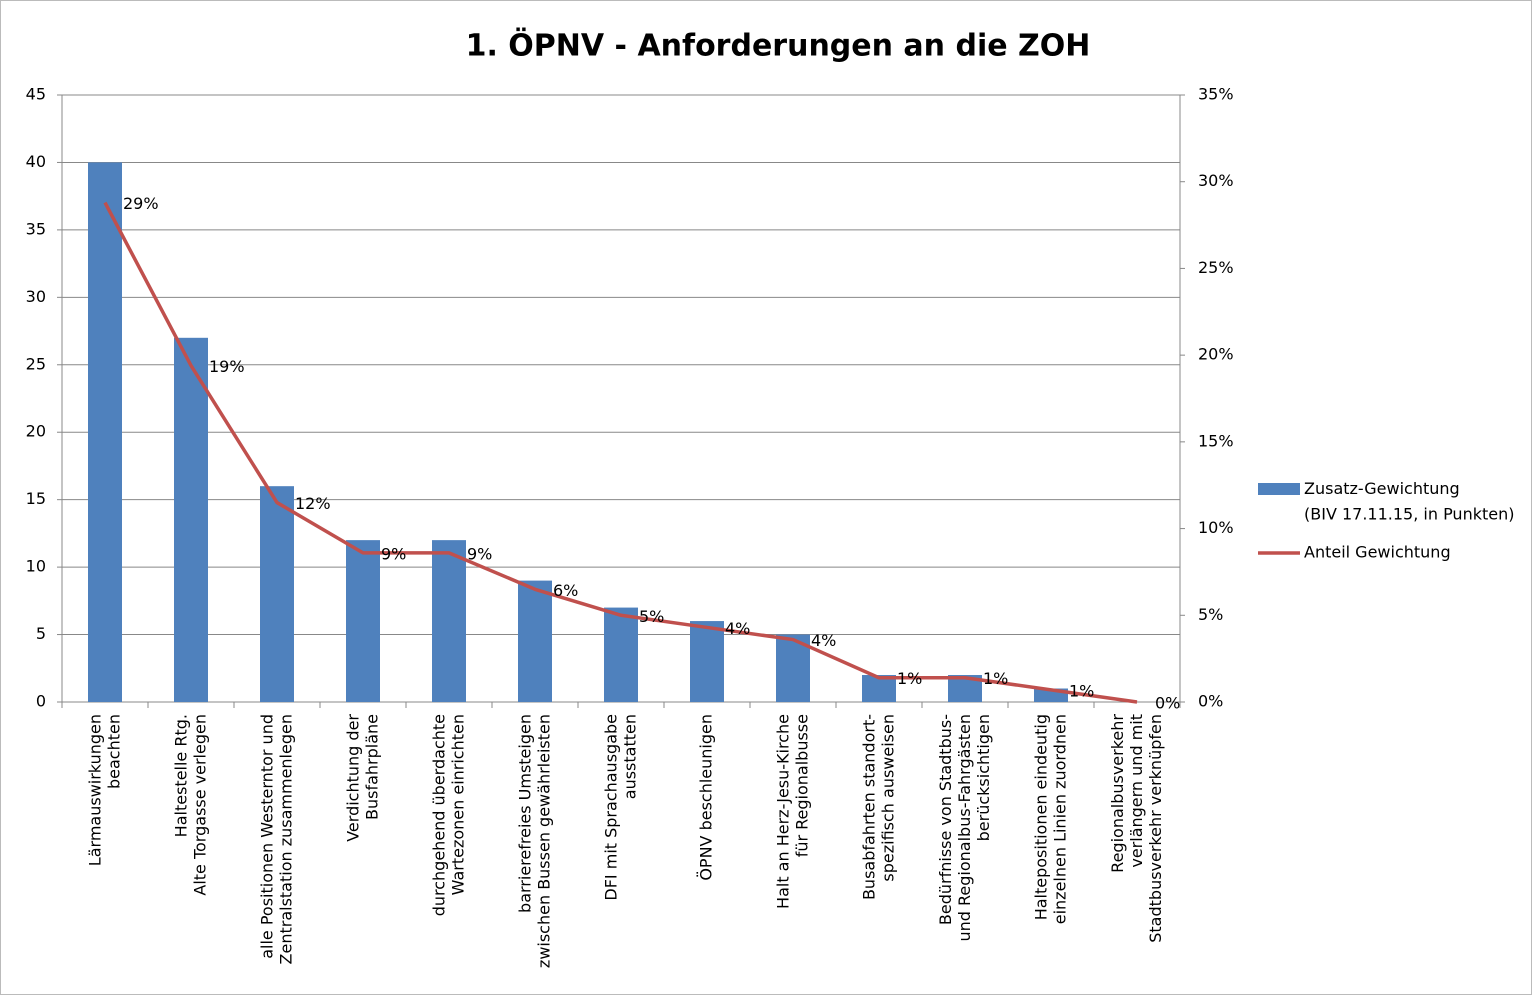  Describe the element at coordinates (565, 590) in the screenshot. I see `data-label: 6%` at that location.